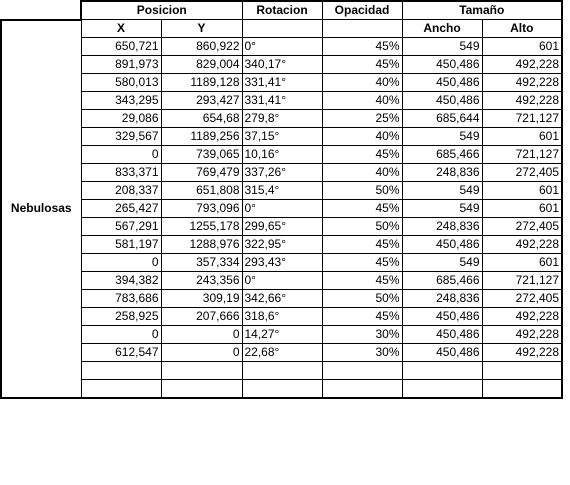  I want to click on y-cell: 243,356, so click(201, 280).